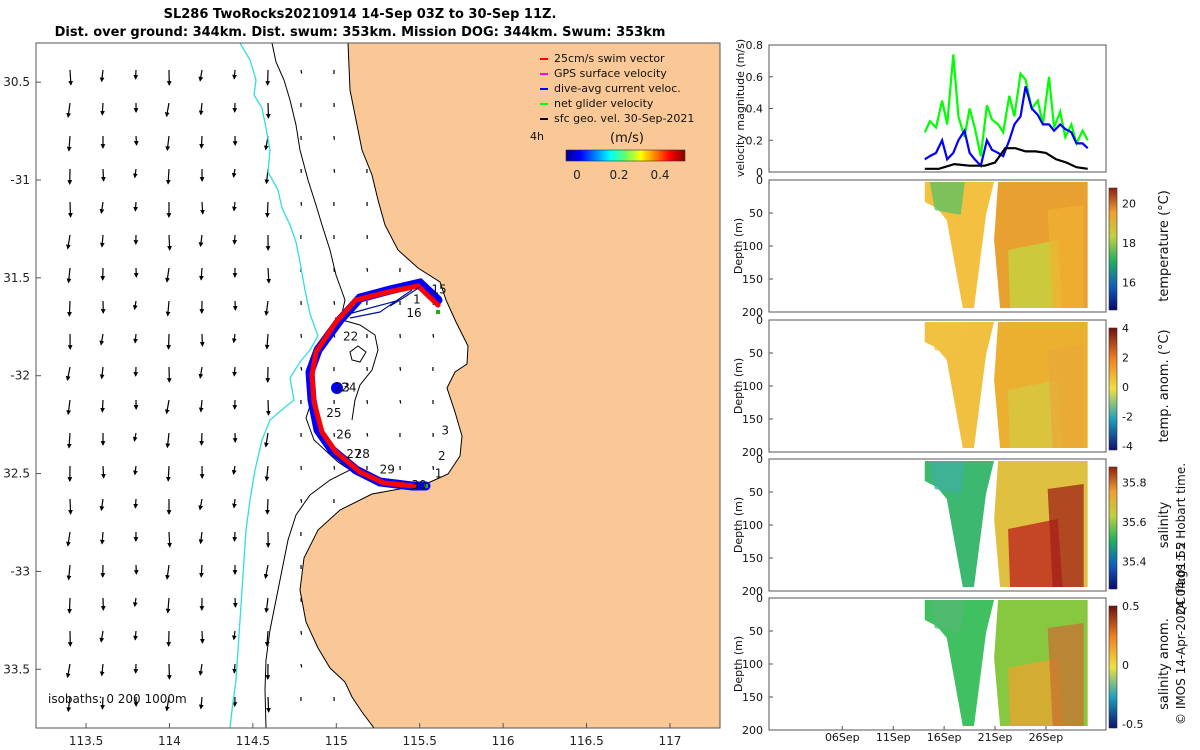 This screenshot has width=1200, height=750. Describe the element at coordinates (20, 571) in the screenshot. I see `map-ytick-label: -33` at that location.